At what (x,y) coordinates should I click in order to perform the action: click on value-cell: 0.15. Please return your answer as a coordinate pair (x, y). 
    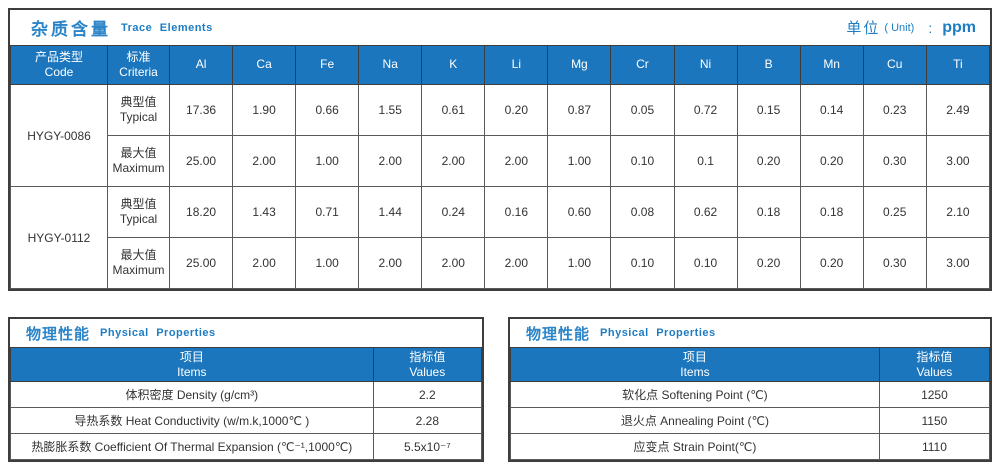
    Looking at the image, I should click on (768, 110).